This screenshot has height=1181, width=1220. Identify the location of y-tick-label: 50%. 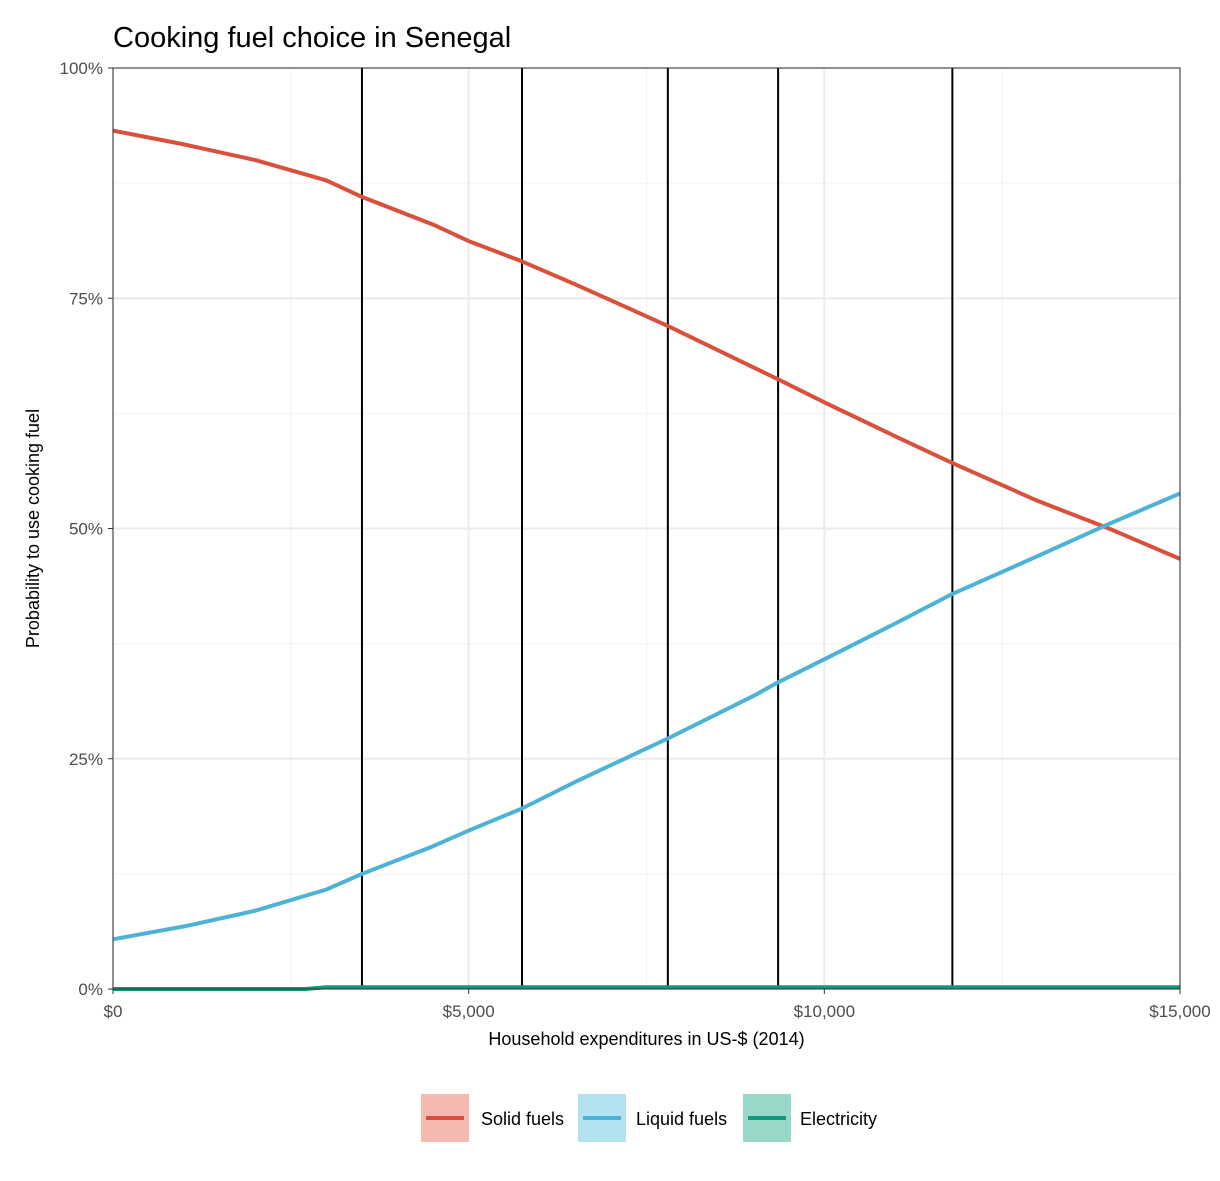
(86, 529).